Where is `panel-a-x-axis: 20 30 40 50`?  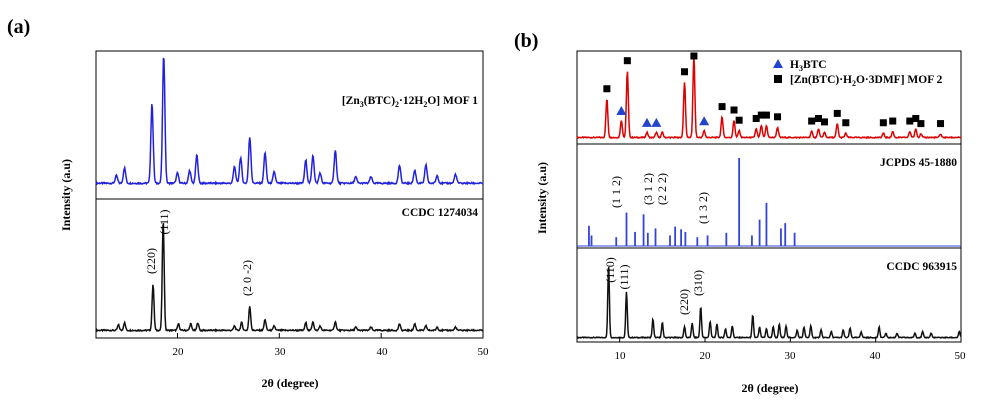 panel-a-x-axis: 20 30 40 50 is located at coordinates (331, 345).